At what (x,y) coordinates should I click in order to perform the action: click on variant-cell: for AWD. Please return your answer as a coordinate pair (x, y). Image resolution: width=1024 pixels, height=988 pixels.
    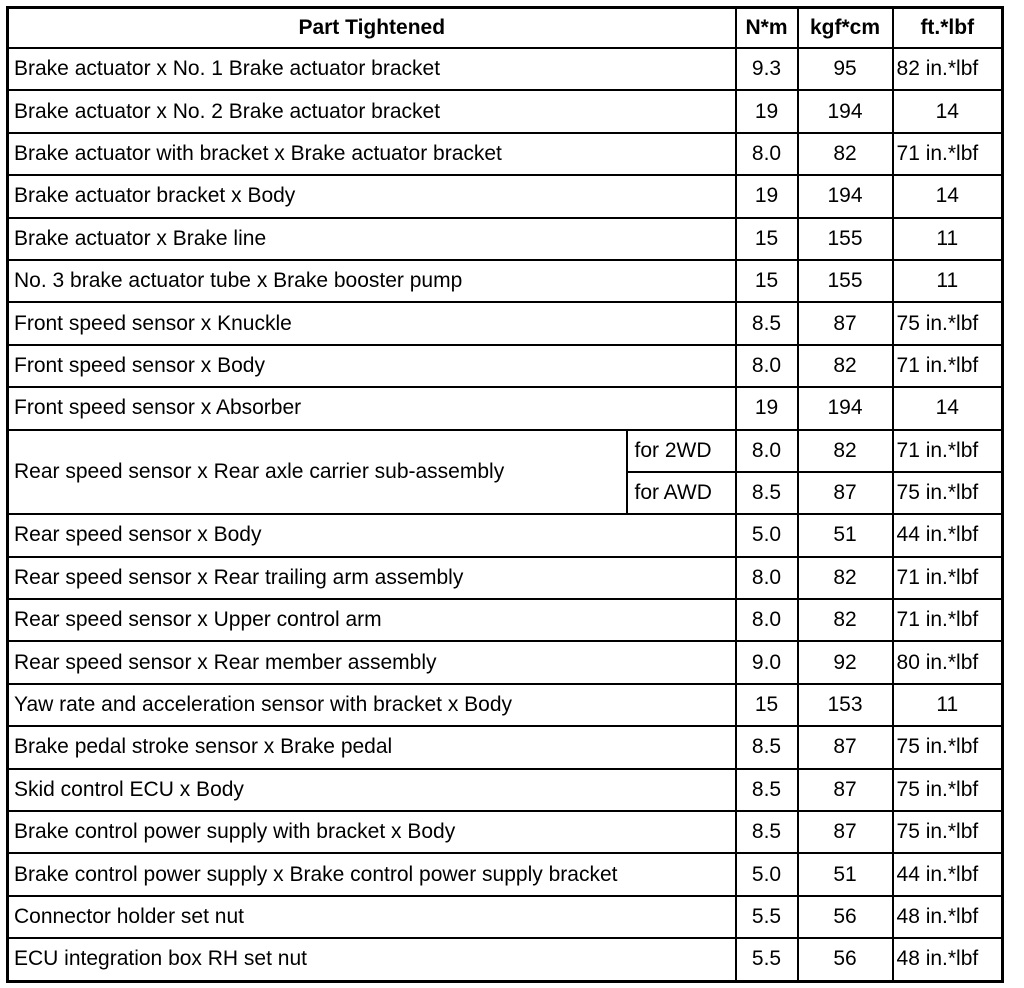
    Looking at the image, I should click on (681, 493).